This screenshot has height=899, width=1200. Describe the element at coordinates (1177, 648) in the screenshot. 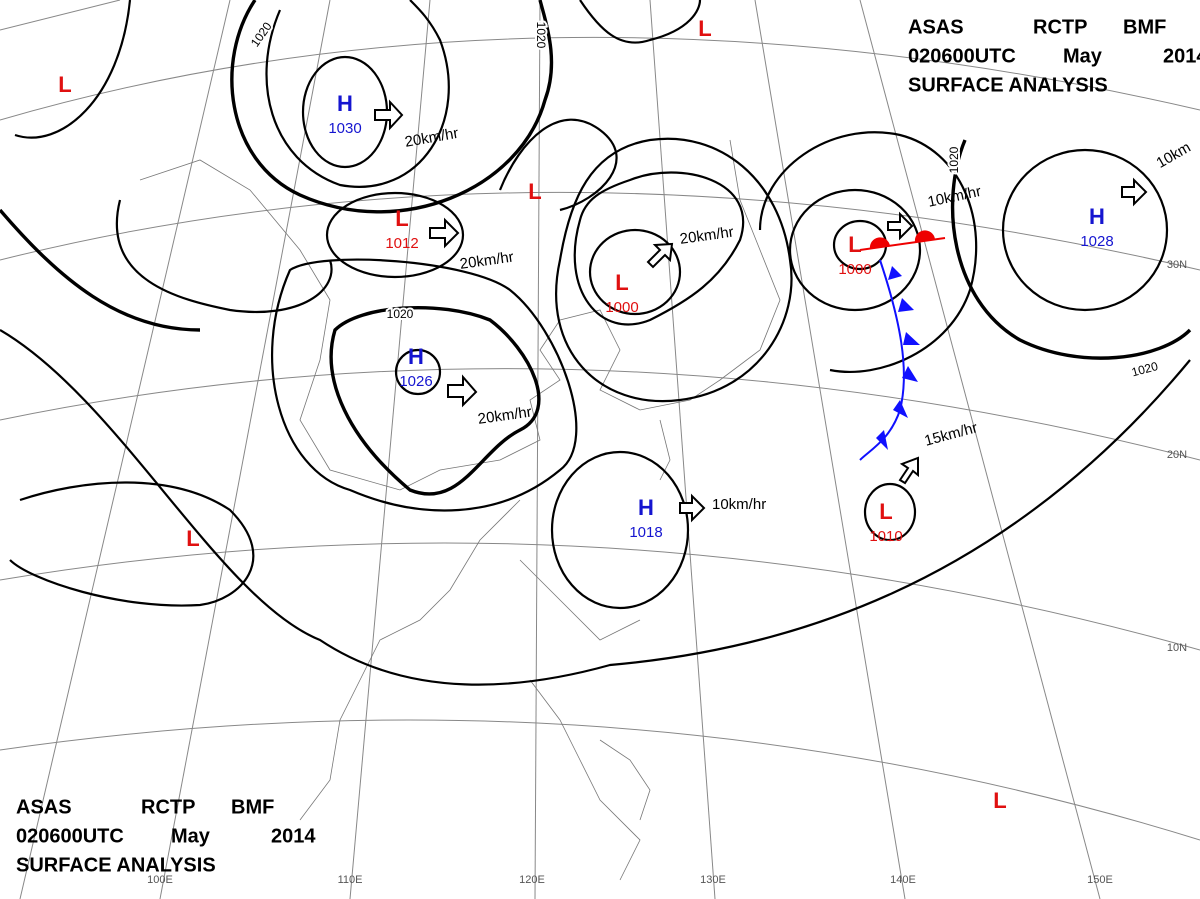

I see `latitude-label: 10N` at that location.